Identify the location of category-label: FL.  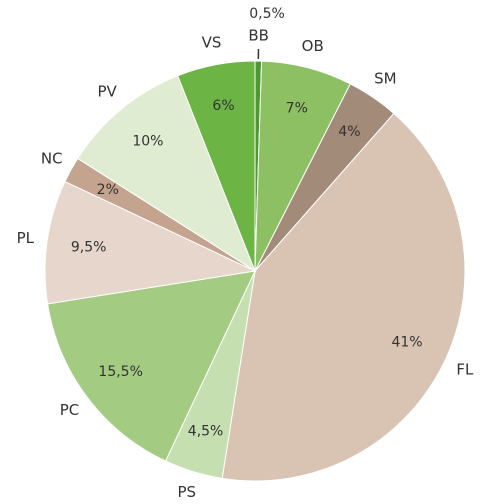
(465, 369).